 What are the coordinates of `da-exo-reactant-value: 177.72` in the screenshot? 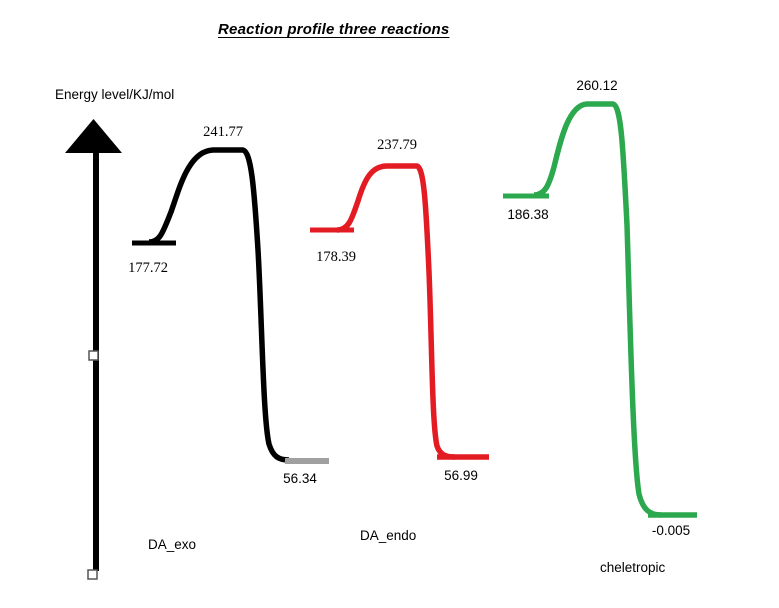 It's located at (148, 268).